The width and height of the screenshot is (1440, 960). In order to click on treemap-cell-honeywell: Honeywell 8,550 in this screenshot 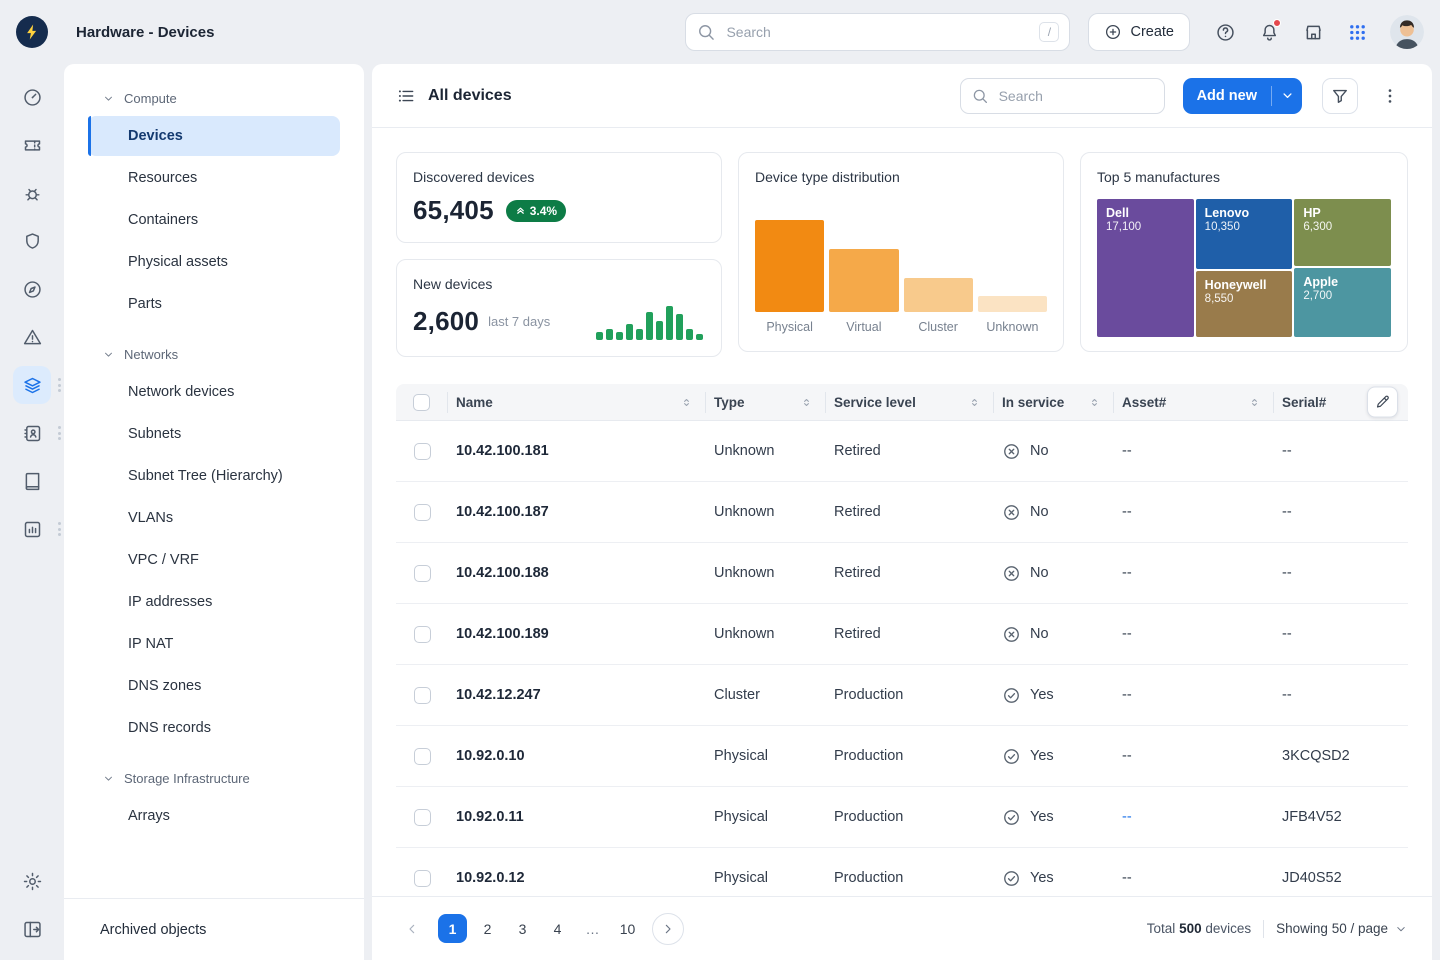, I will do `click(1244, 304)`.